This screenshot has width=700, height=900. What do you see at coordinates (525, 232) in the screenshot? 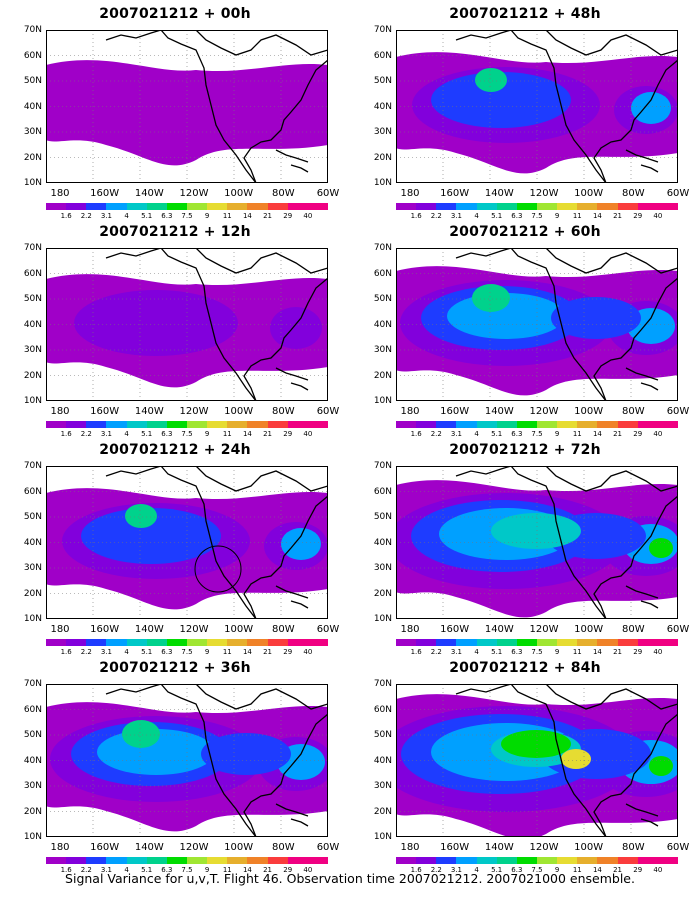
I see `panel-title: 2007021212 + 60h` at bounding box center [525, 232].